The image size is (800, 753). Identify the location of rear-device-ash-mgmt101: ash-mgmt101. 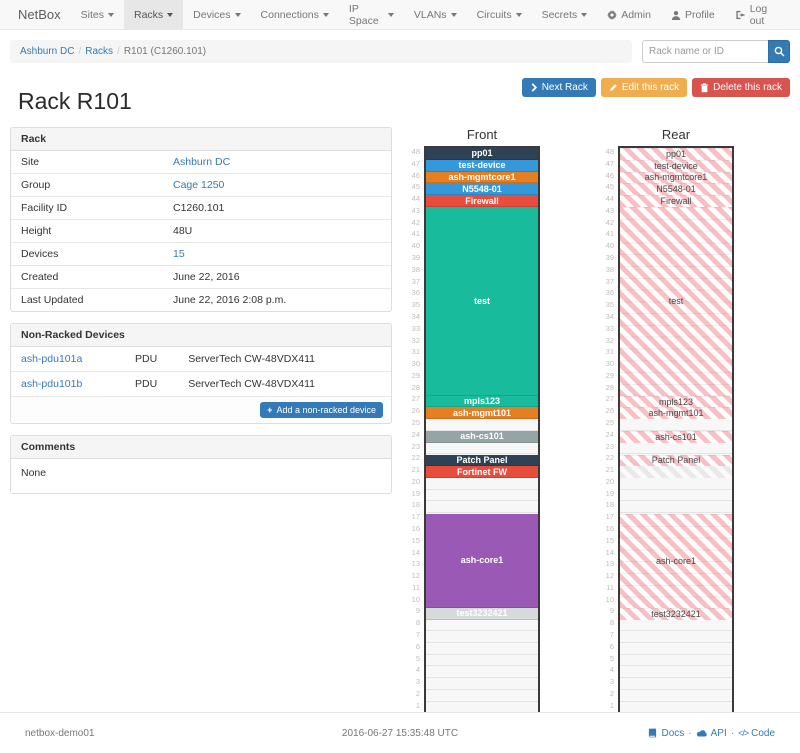
(676, 413).